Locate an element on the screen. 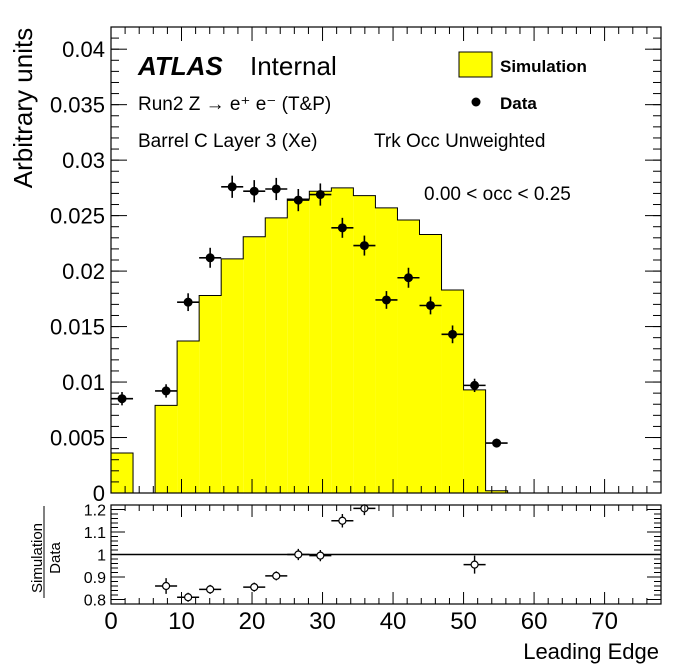 Image resolution: width=696 pixels, height=672 pixels. ratio-y-tick-label: 1 is located at coordinates (101, 556).